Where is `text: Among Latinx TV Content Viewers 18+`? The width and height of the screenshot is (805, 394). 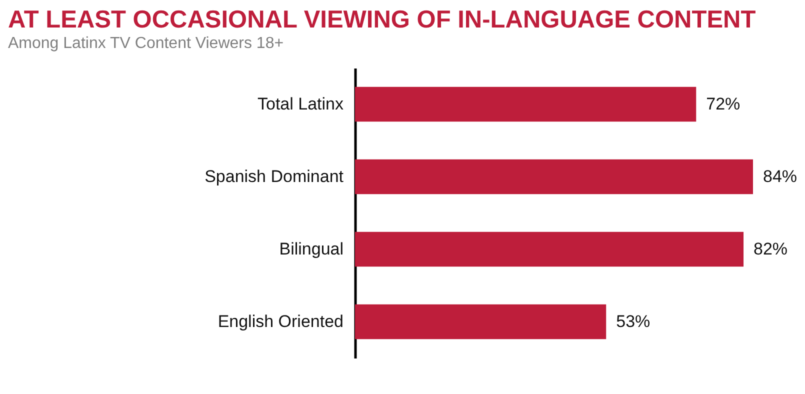
text: Among Latinx TV Content Viewers 18+ is located at coordinates (146, 43).